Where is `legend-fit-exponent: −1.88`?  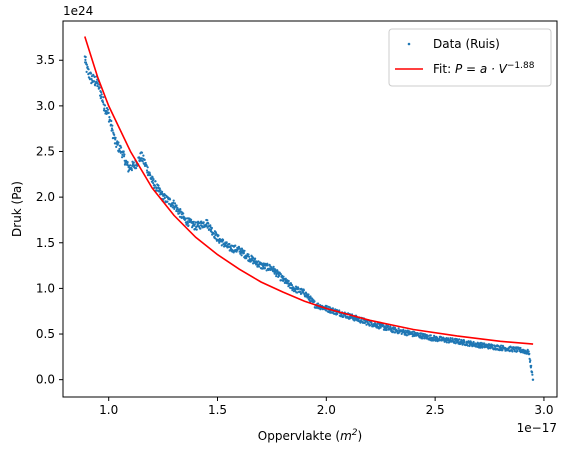
legend-fit-exponent: −1.88 is located at coordinates (521, 66).